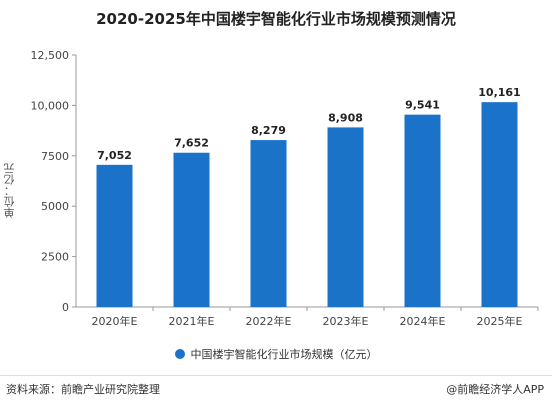  What do you see at coordinates (65, 307) in the screenshot?
I see `y-tick-label: 0` at bounding box center [65, 307].